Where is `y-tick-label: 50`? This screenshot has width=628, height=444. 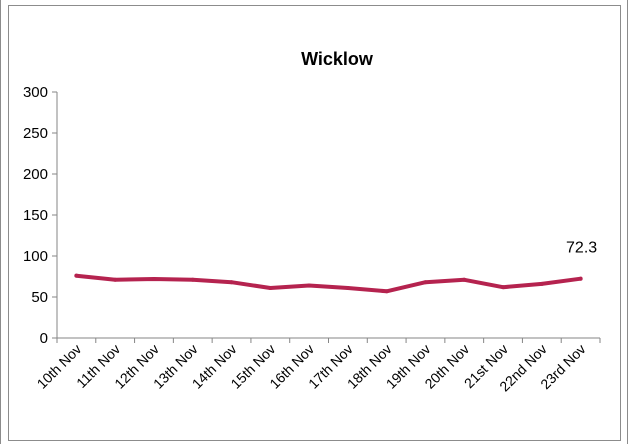
y-tick-label: 50 is located at coordinates (39, 297).